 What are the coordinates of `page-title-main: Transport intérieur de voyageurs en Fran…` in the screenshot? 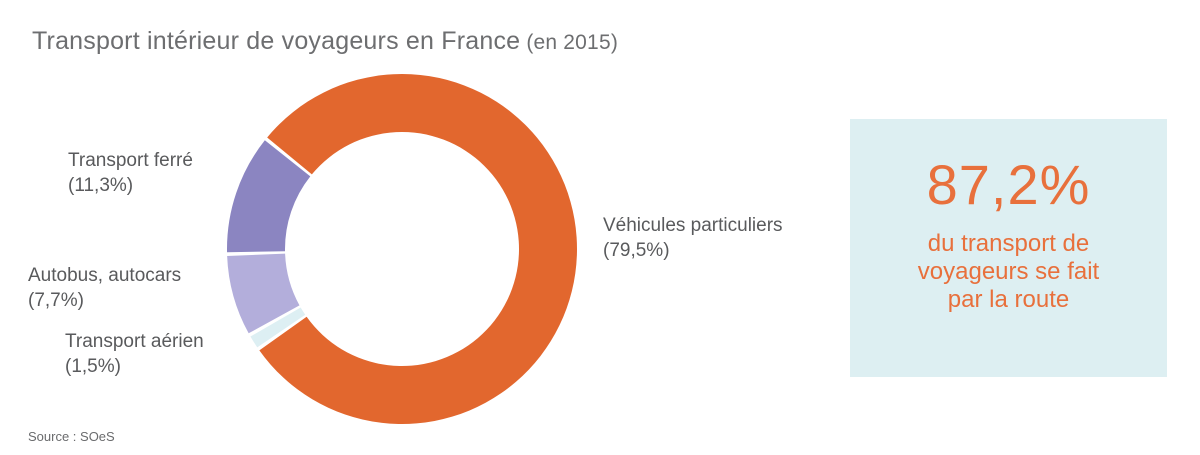 It's located at (276, 41).